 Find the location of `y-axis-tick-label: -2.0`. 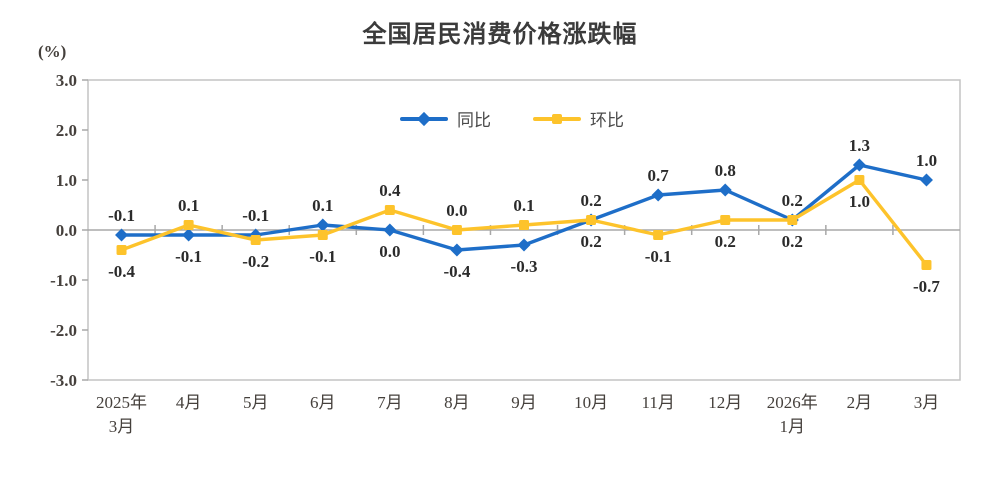

y-axis-tick-label: -2.0 is located at coordinates (63, 330).